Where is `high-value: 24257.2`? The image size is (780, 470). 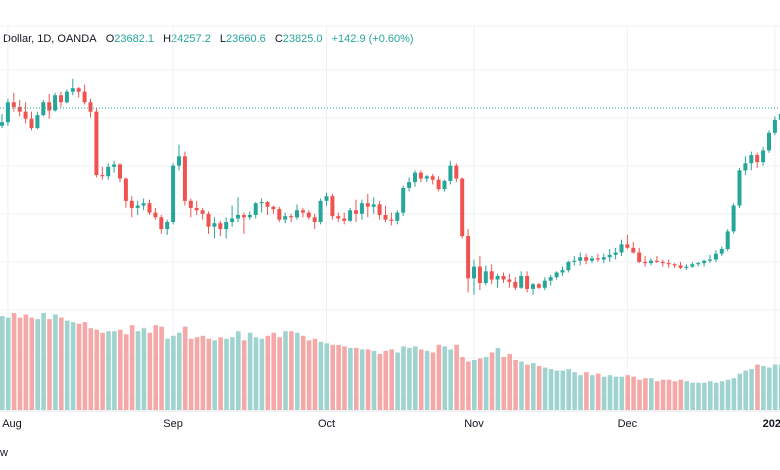
high-value: 24257.2 is located at coordinates (191, 39).